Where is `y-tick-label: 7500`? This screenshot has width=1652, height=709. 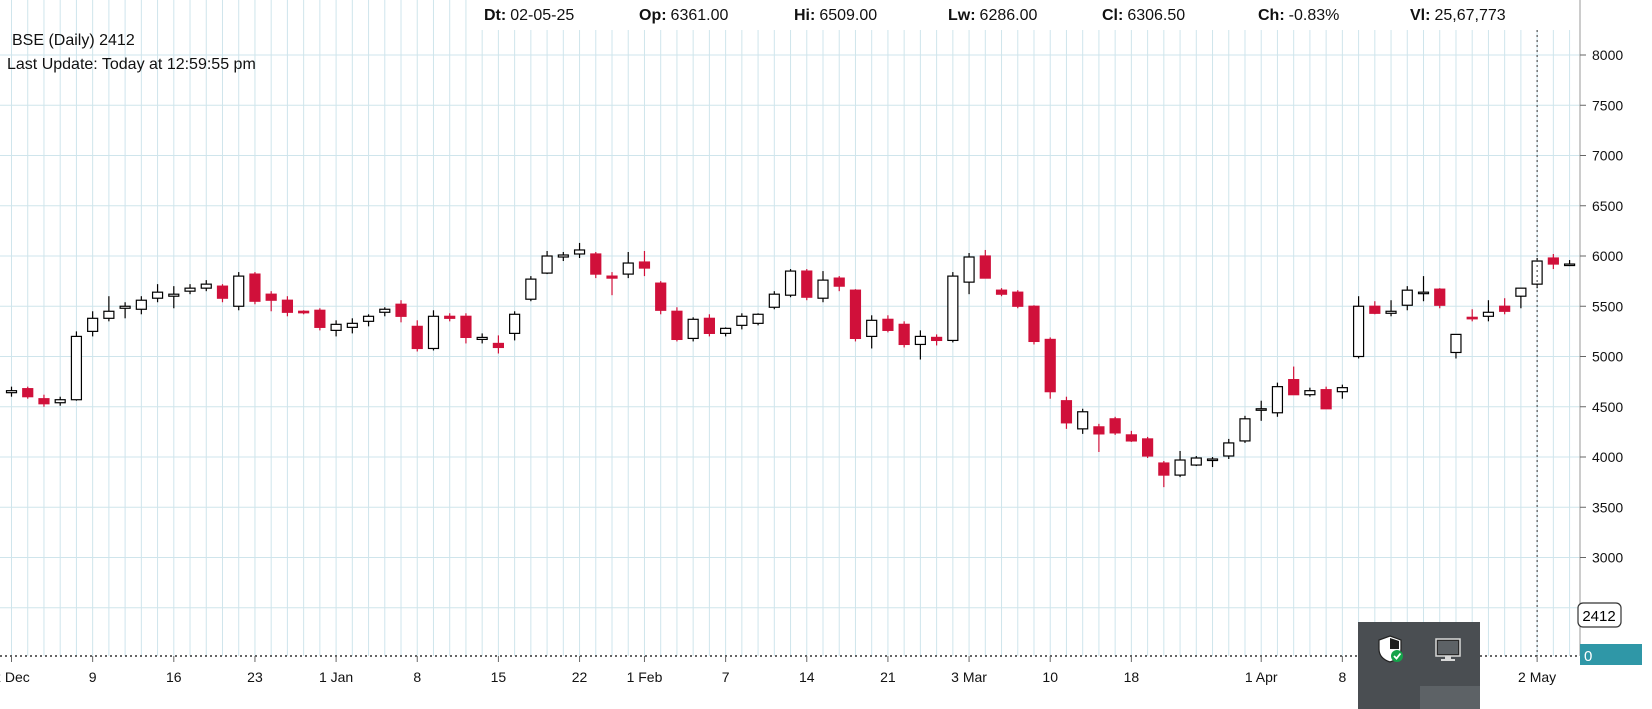
y-tick-label: 7500 is located at coordinates (1607, 105).